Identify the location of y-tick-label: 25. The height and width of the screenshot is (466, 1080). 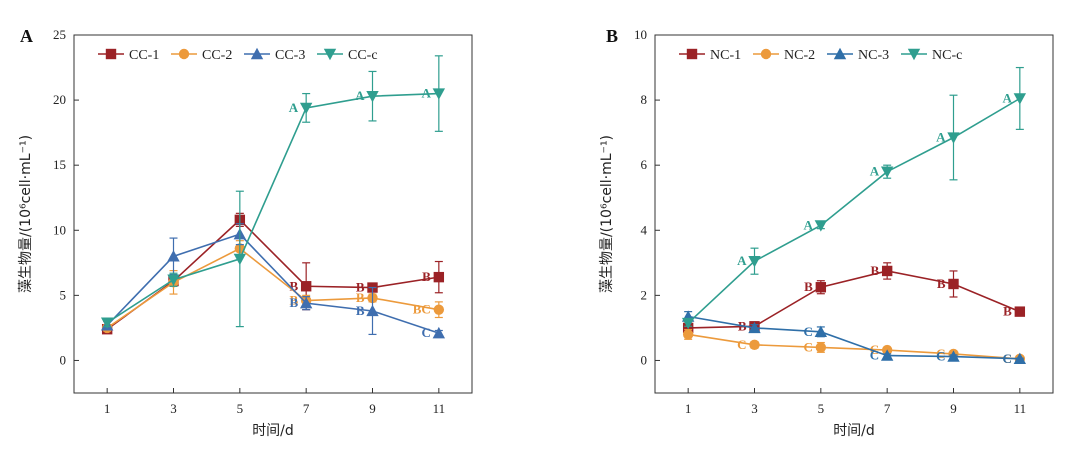
(59, 34).